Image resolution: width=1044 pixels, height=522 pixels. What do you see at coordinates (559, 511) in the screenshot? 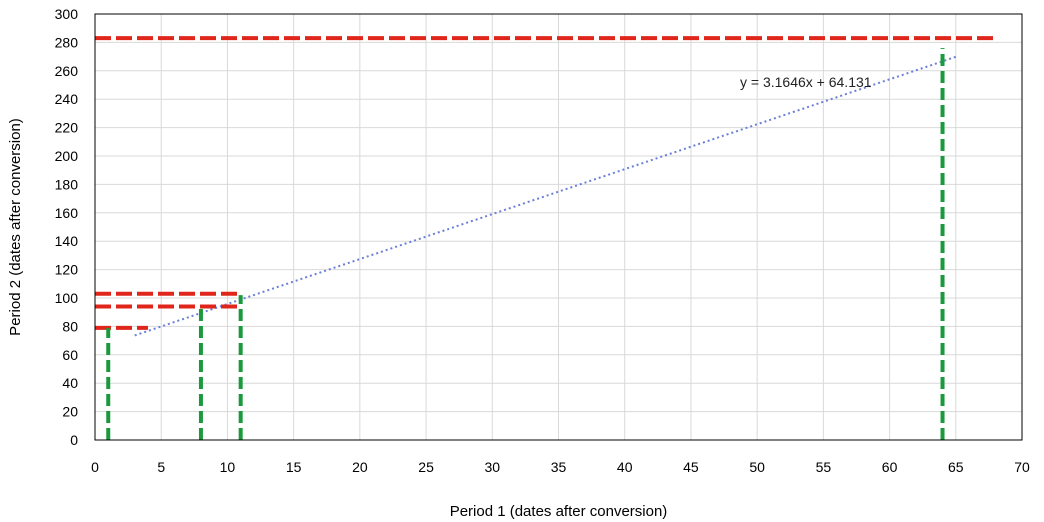
I see `x-axis-title: Period 1 (dates after conversion)` at bounding box center [559, 511].